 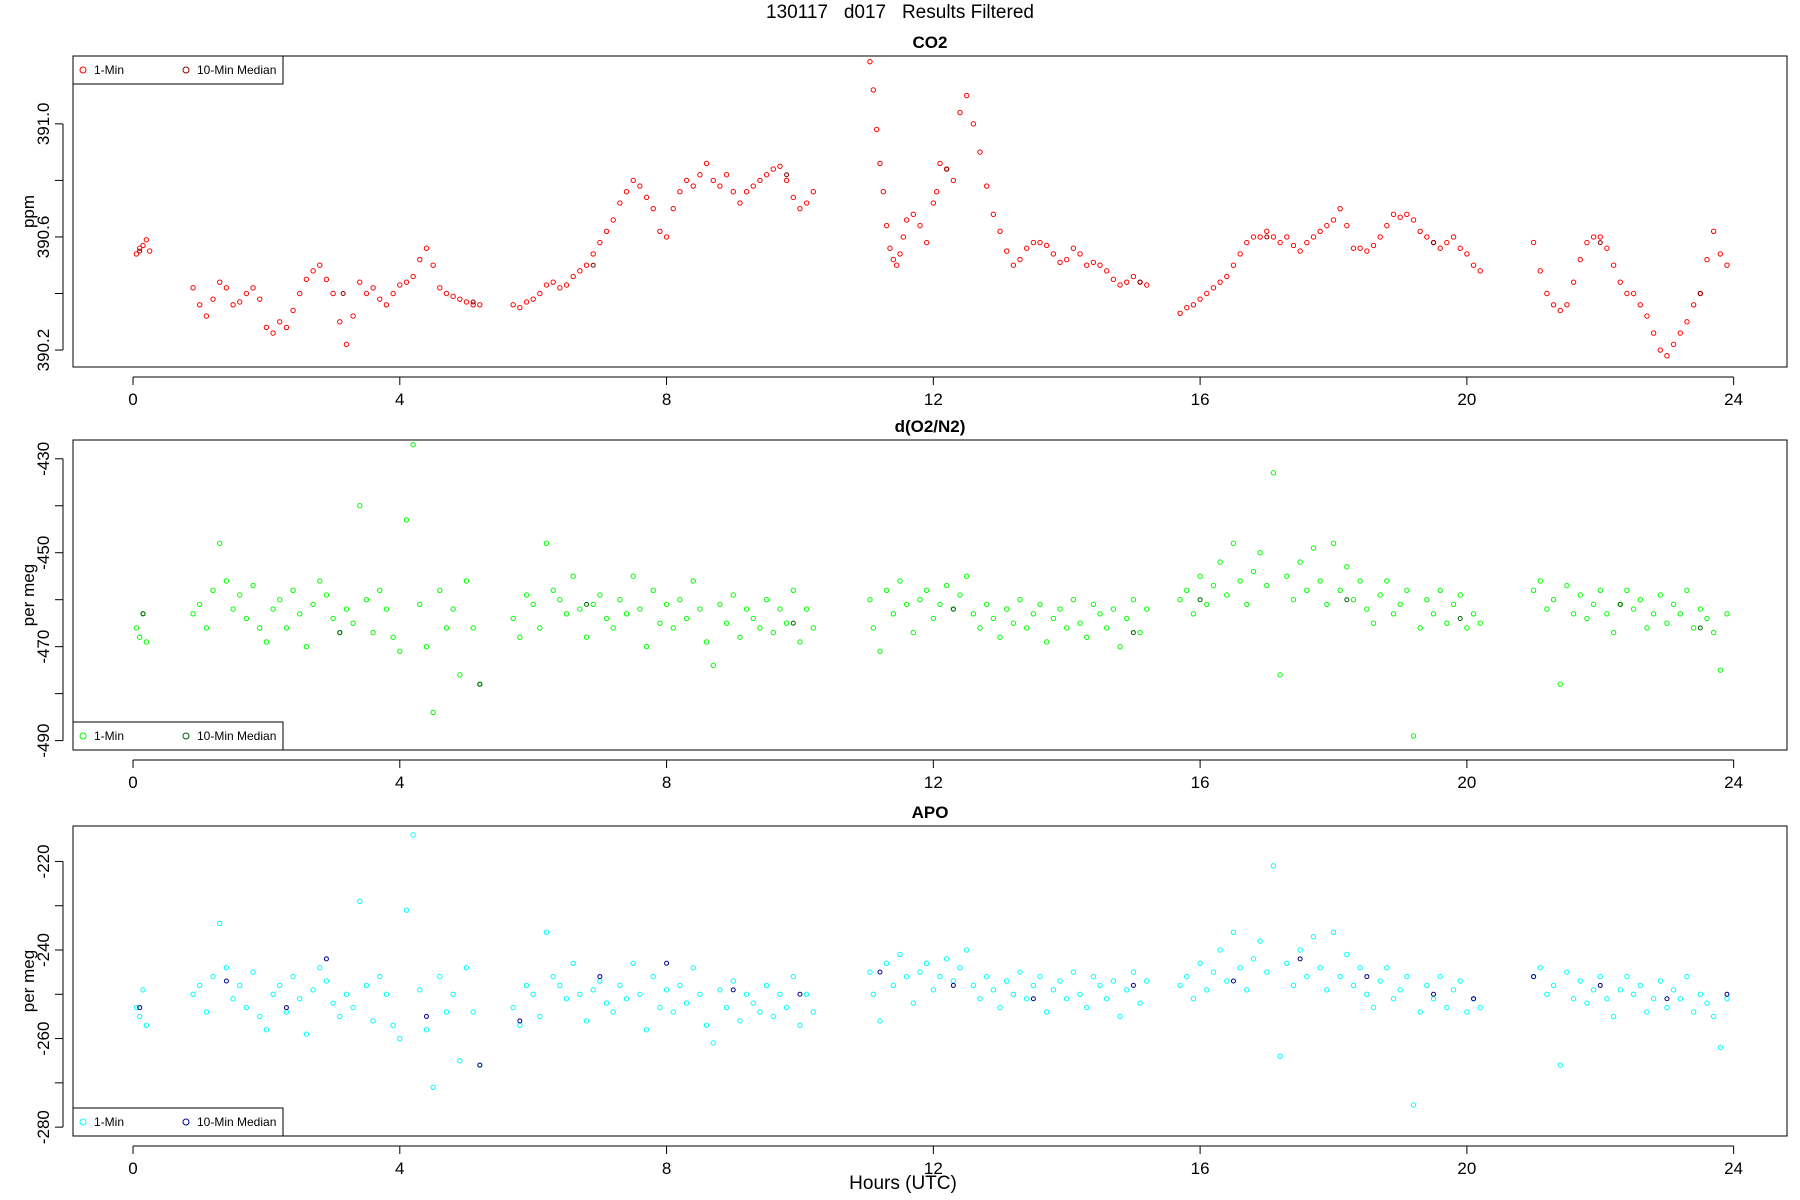 I want to click on o2n2-legend-marker, so click(x=186, y=736).